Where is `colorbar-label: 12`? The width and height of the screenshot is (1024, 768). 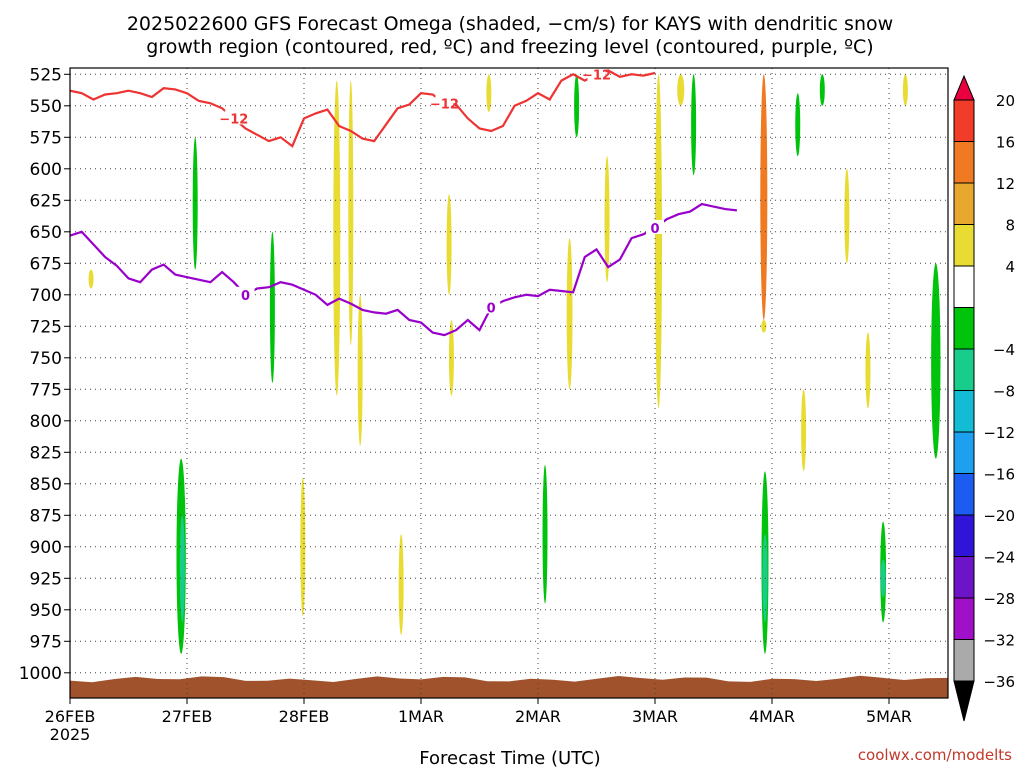 colorbar-label: 12 is located at coordinates (1005, 184).